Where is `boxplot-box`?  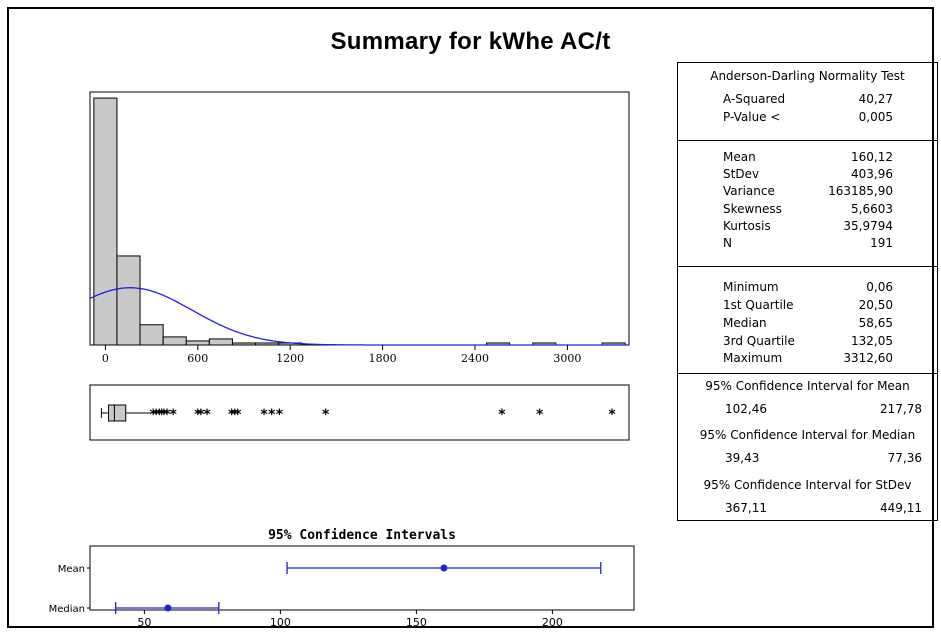 boxplot-box is located at coordinates (117, 413).